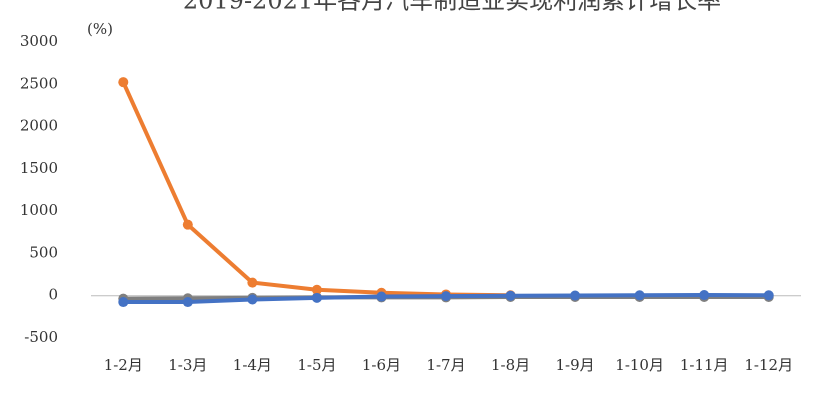 Image resolution: width=820 pixels, height=405 pixels. I want to click on y-tick-label: 2000, so click(39, 126).